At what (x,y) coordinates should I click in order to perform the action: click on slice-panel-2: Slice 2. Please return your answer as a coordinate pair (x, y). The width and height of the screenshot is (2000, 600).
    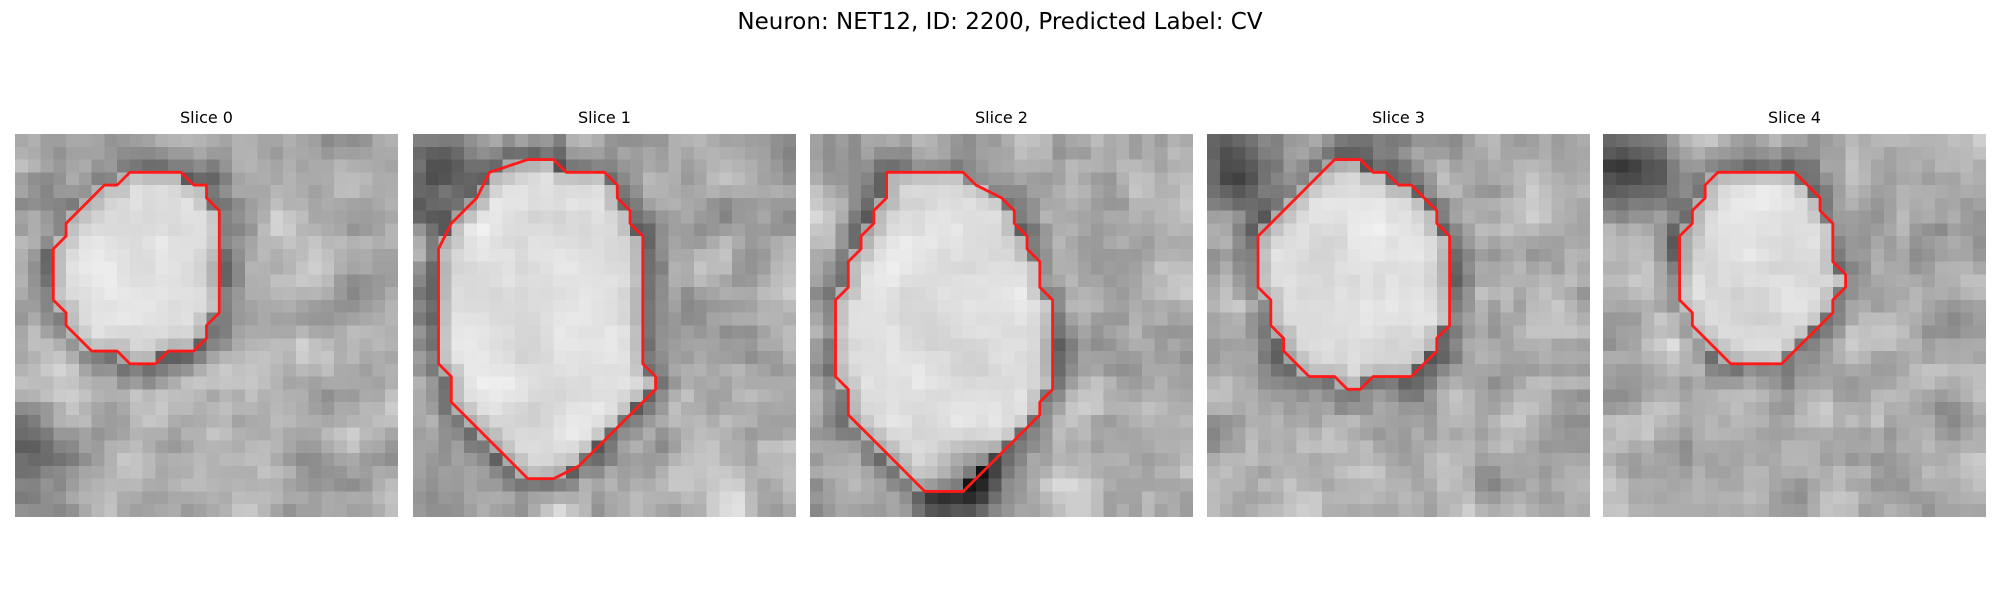
    Looking at the image, I should click on (1001, 312).